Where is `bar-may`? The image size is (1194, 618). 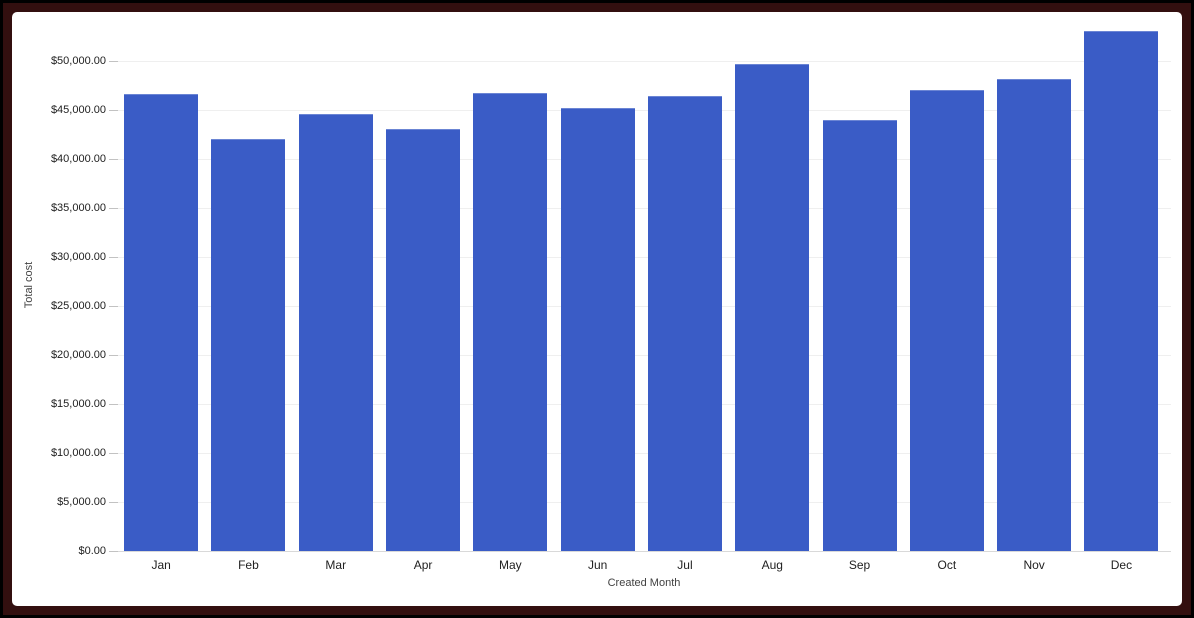 bar-may is located at coordinates (510, 322).